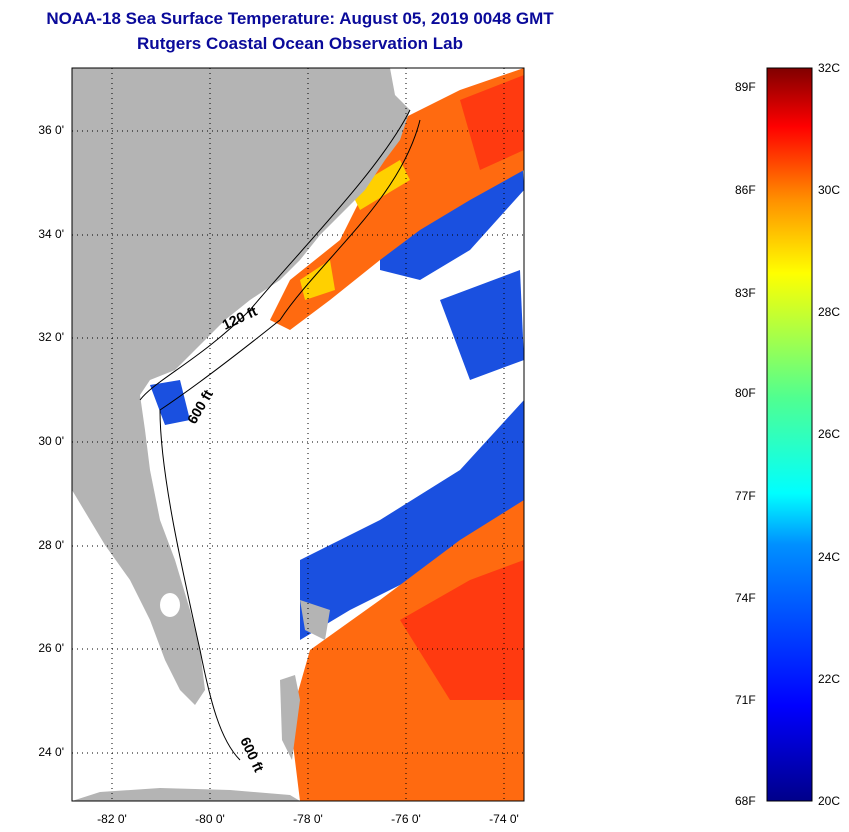  What do you see at coordinates (275, 255) in the screenshot?
I see `isobath-120ft` at bounding box center [275, 255].